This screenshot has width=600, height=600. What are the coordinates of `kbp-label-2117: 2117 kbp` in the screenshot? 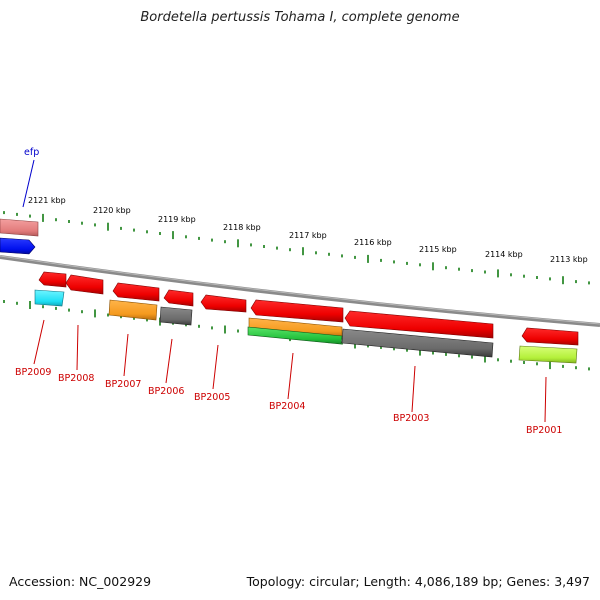 It's located at (308, 235).